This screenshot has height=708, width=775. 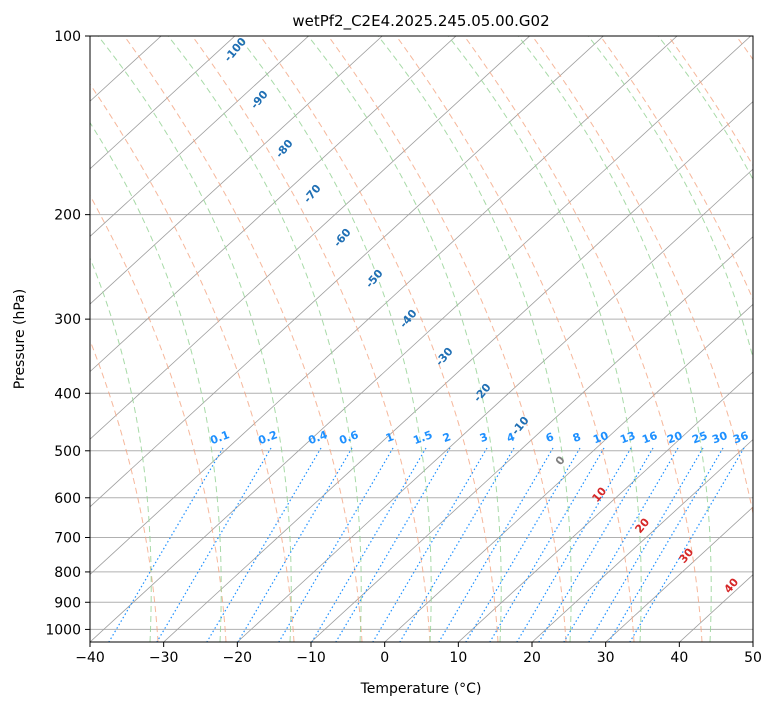 What do you see at coordinates (317, 437) in the screenshot?
I see `mixing-ratio-label: 0.4` at bounding box center [317, 437].